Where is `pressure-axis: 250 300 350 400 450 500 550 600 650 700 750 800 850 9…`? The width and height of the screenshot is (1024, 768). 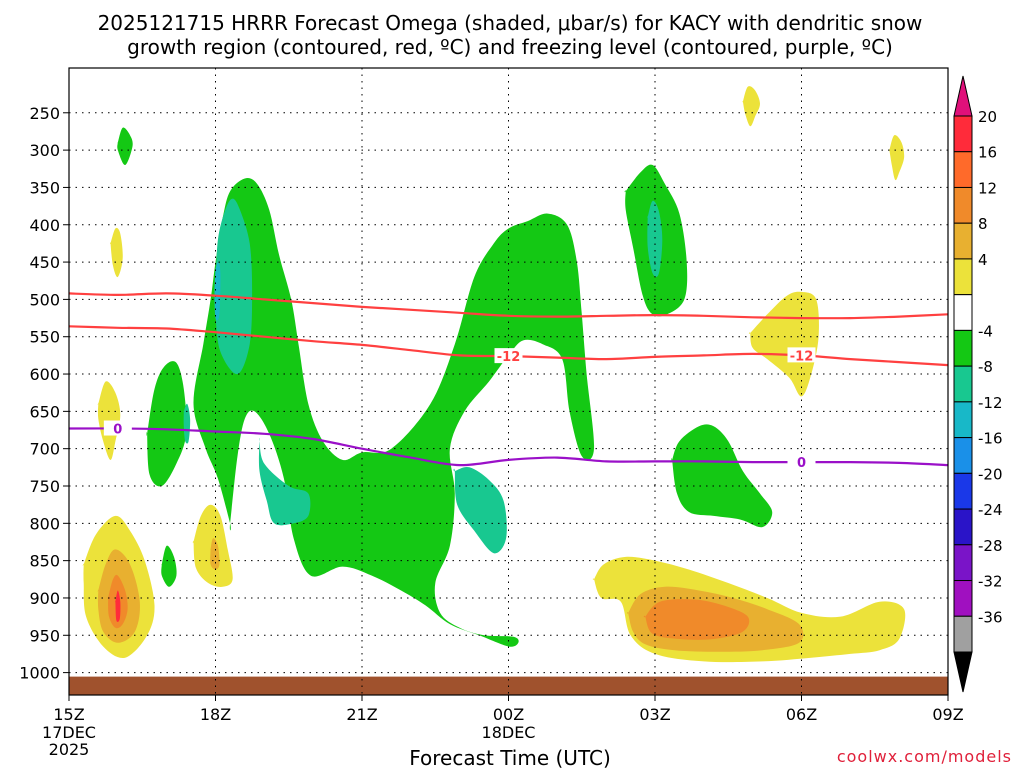
pressure-axis: 250 300 350 400 450 500 550 600 650 700 750 800 850 9… is located at coordinates (44, 393).